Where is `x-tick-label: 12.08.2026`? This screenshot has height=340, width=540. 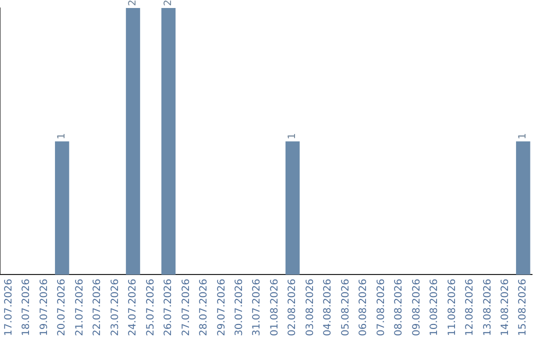
x-tick-label: 12.08.2026 is located at coordinates (470, 307).